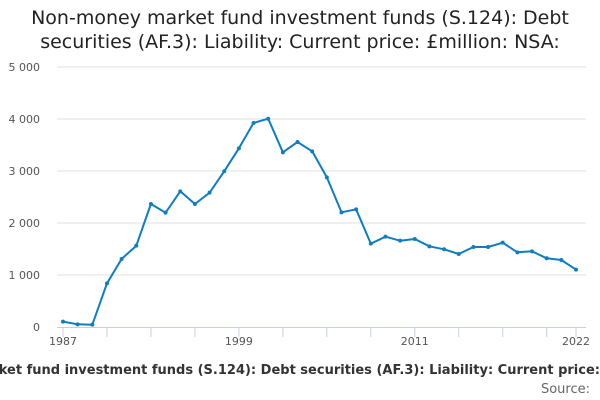  I want to click on x-tick-label: 2022, so click(576, 341).